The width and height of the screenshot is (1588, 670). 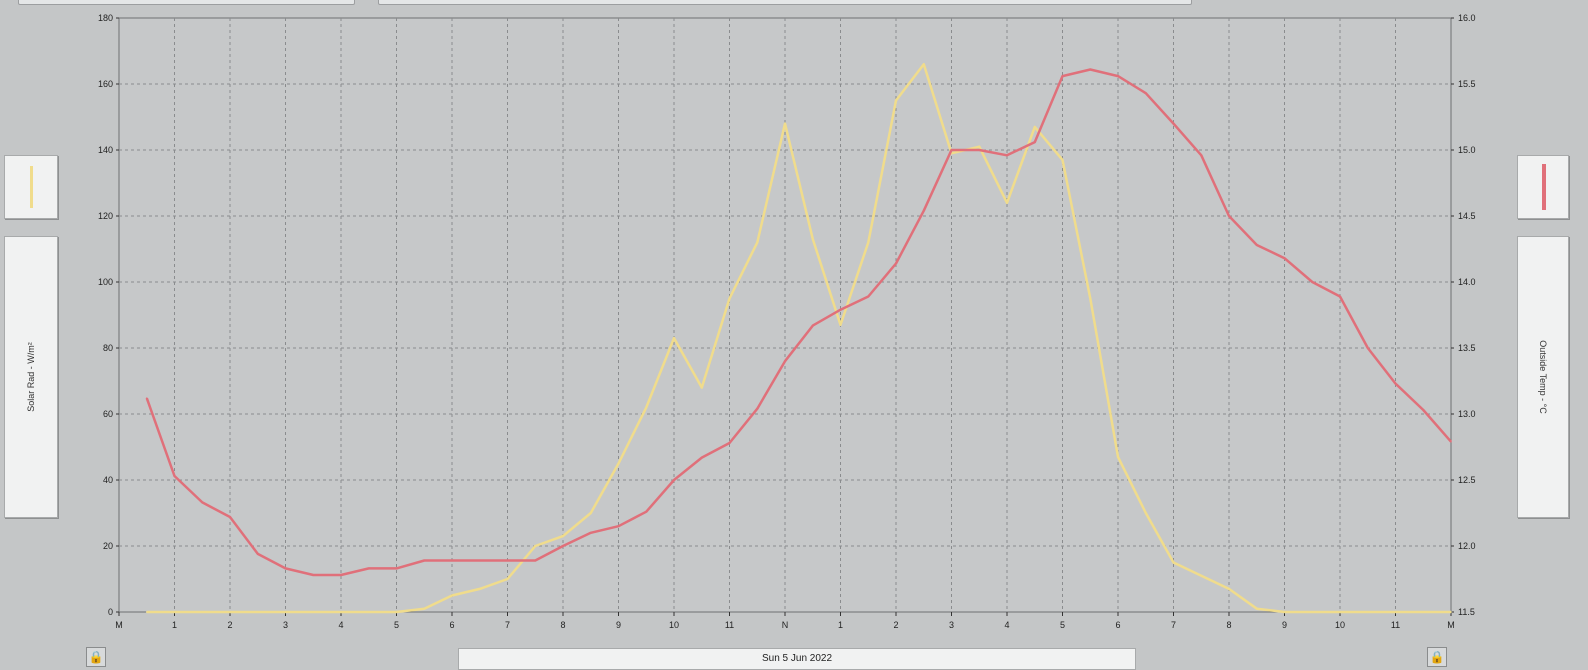 What do you see at coordinates (1466, 612) in the screenshot?
I see `right-axis-tick-label: 11.5` at bounding box center [1466, 612].